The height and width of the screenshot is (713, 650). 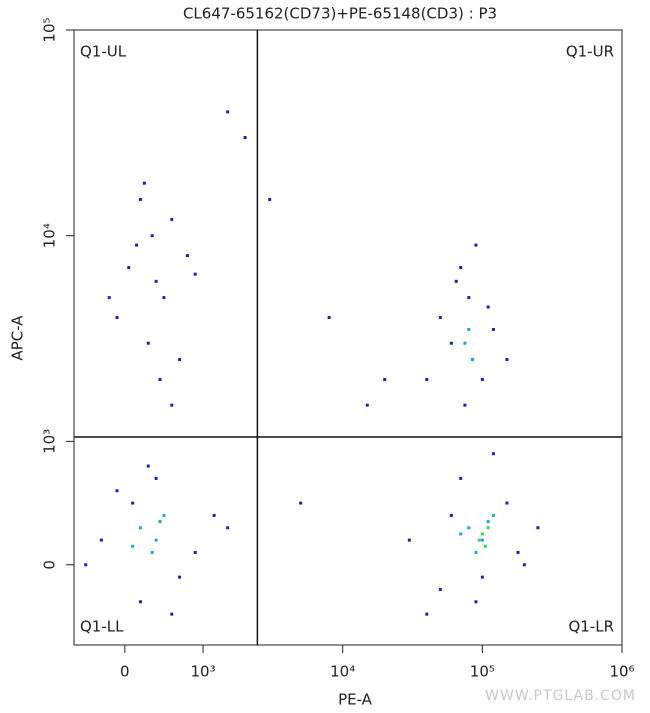 I want to click on watermark: WWW.PTGLAB.COM, so click(x=560, y=696).